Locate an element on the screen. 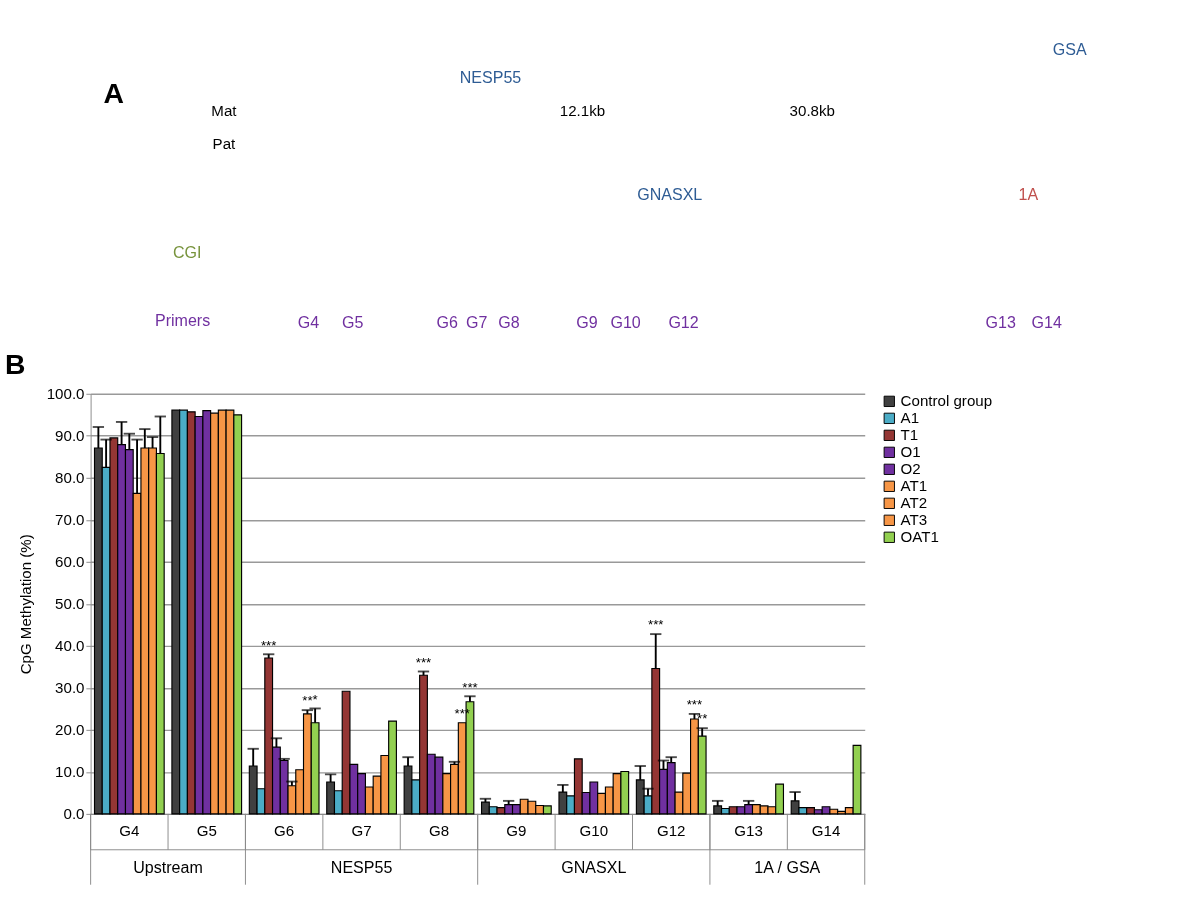 The image size is (1181, 919). text: G12 is located at coordinates (683, 322).